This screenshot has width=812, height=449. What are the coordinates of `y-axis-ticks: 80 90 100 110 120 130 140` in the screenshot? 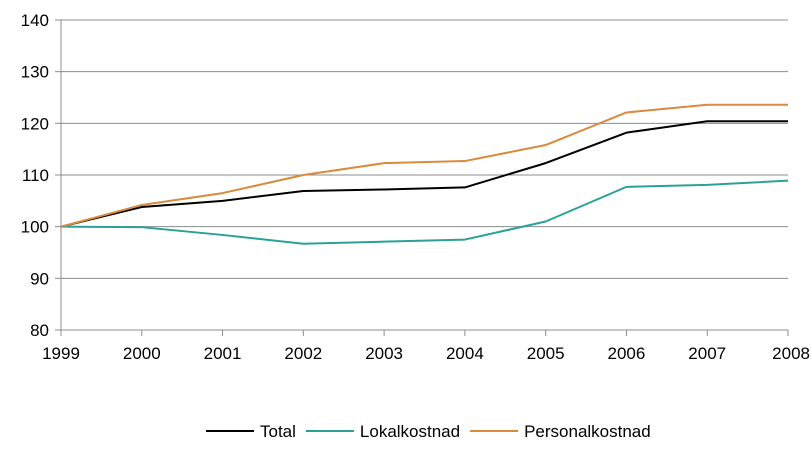 It's located at (41, 175).